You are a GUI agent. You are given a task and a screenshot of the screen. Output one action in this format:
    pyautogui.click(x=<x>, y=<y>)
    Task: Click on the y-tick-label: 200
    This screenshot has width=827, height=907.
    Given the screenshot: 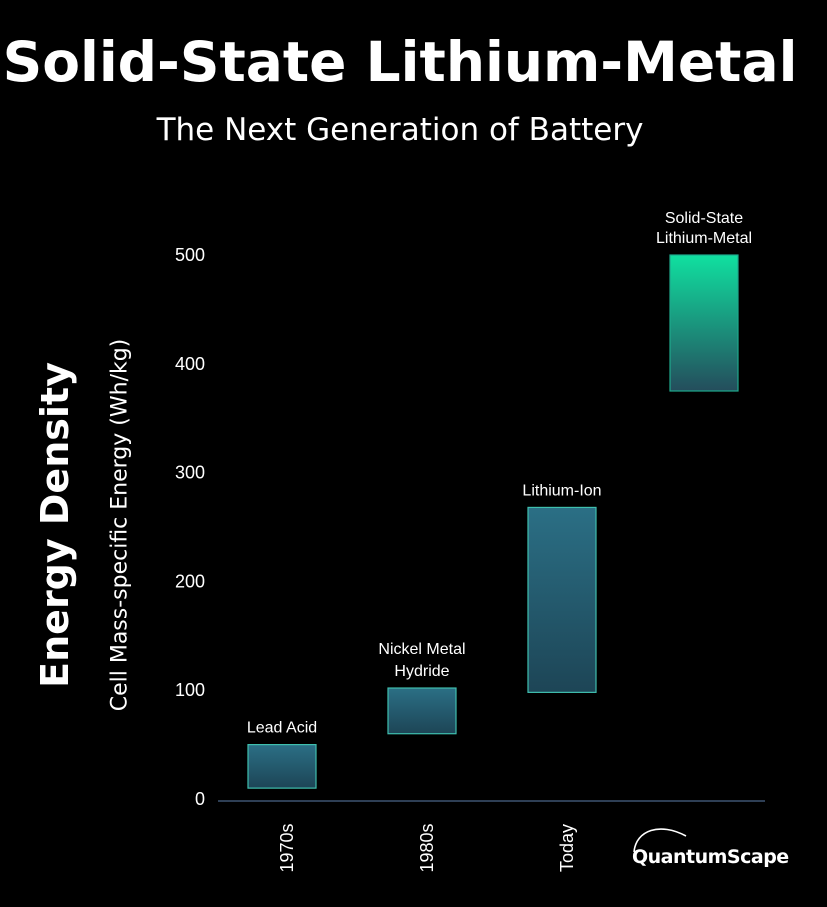 What is the action you would take?
    pyautogui.click(x=190, y=581)
    